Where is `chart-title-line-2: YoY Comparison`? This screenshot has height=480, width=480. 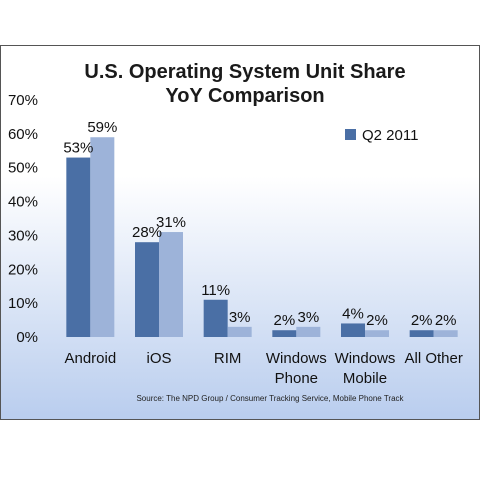 chart-title-line-2: YoY Comparison is located at coordinates (244, 96).